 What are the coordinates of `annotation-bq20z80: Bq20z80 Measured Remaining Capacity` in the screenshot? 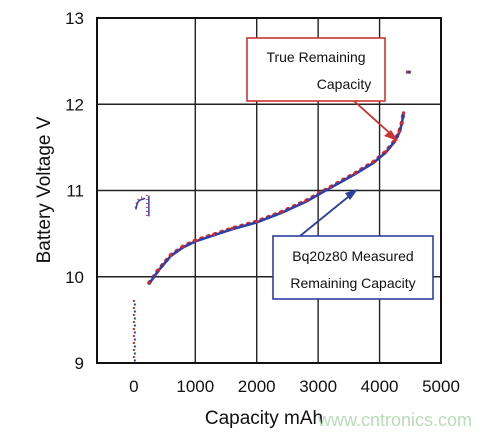 It's located at (353, 244).